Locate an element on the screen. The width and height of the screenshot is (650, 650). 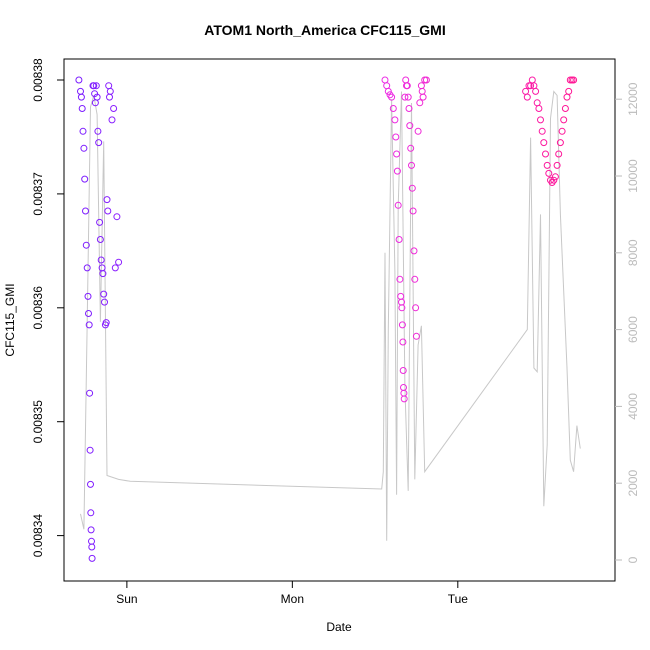
right-y-tick-label: 0 is located at coordinates (633, 559).